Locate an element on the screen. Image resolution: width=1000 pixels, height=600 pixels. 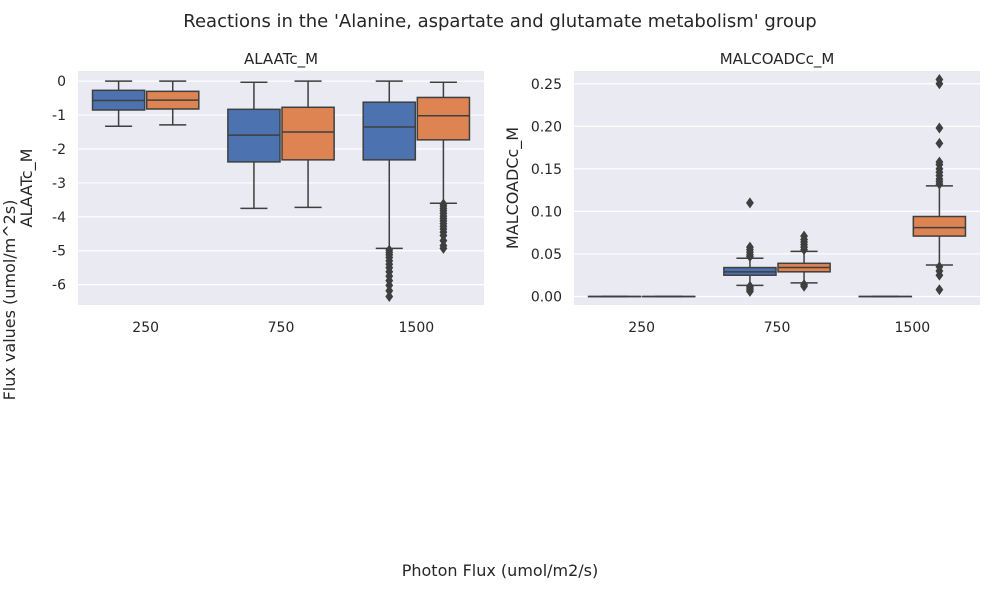
y-tick-label: -3 is located at coordinates (59, 184).